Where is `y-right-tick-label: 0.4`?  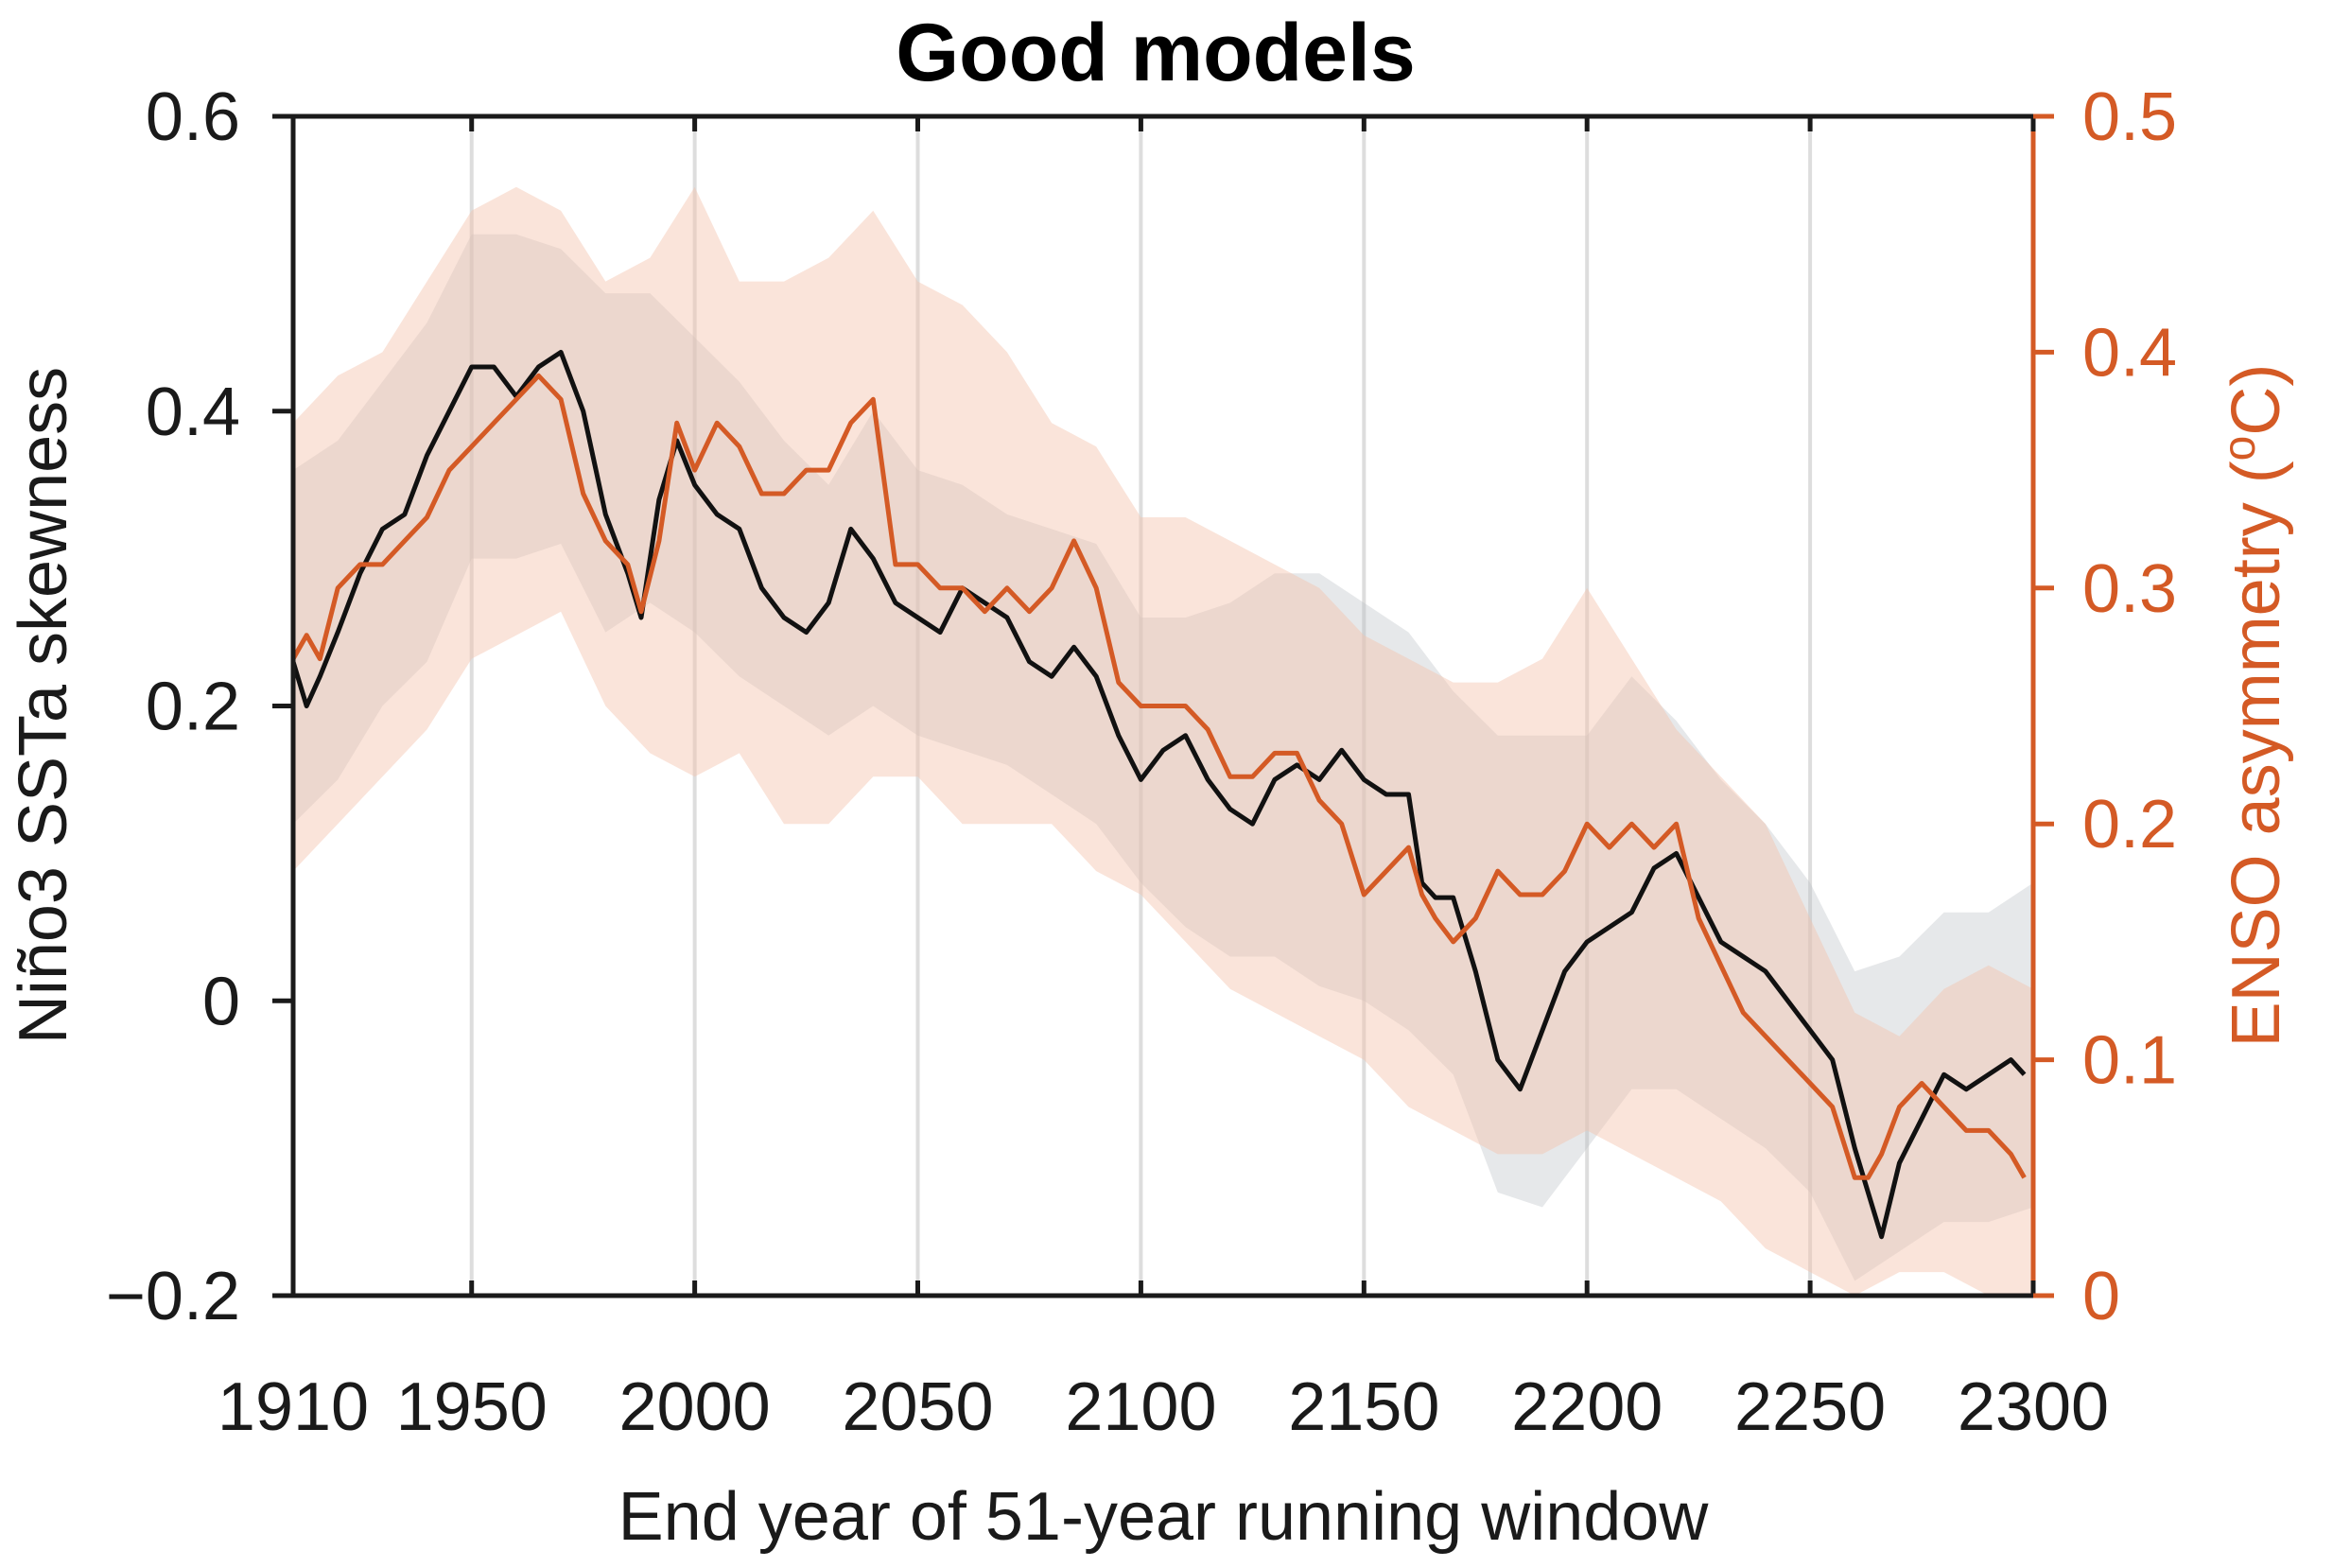 y-right-tick-label: 0.4 is located at coordinates (2129, 353).